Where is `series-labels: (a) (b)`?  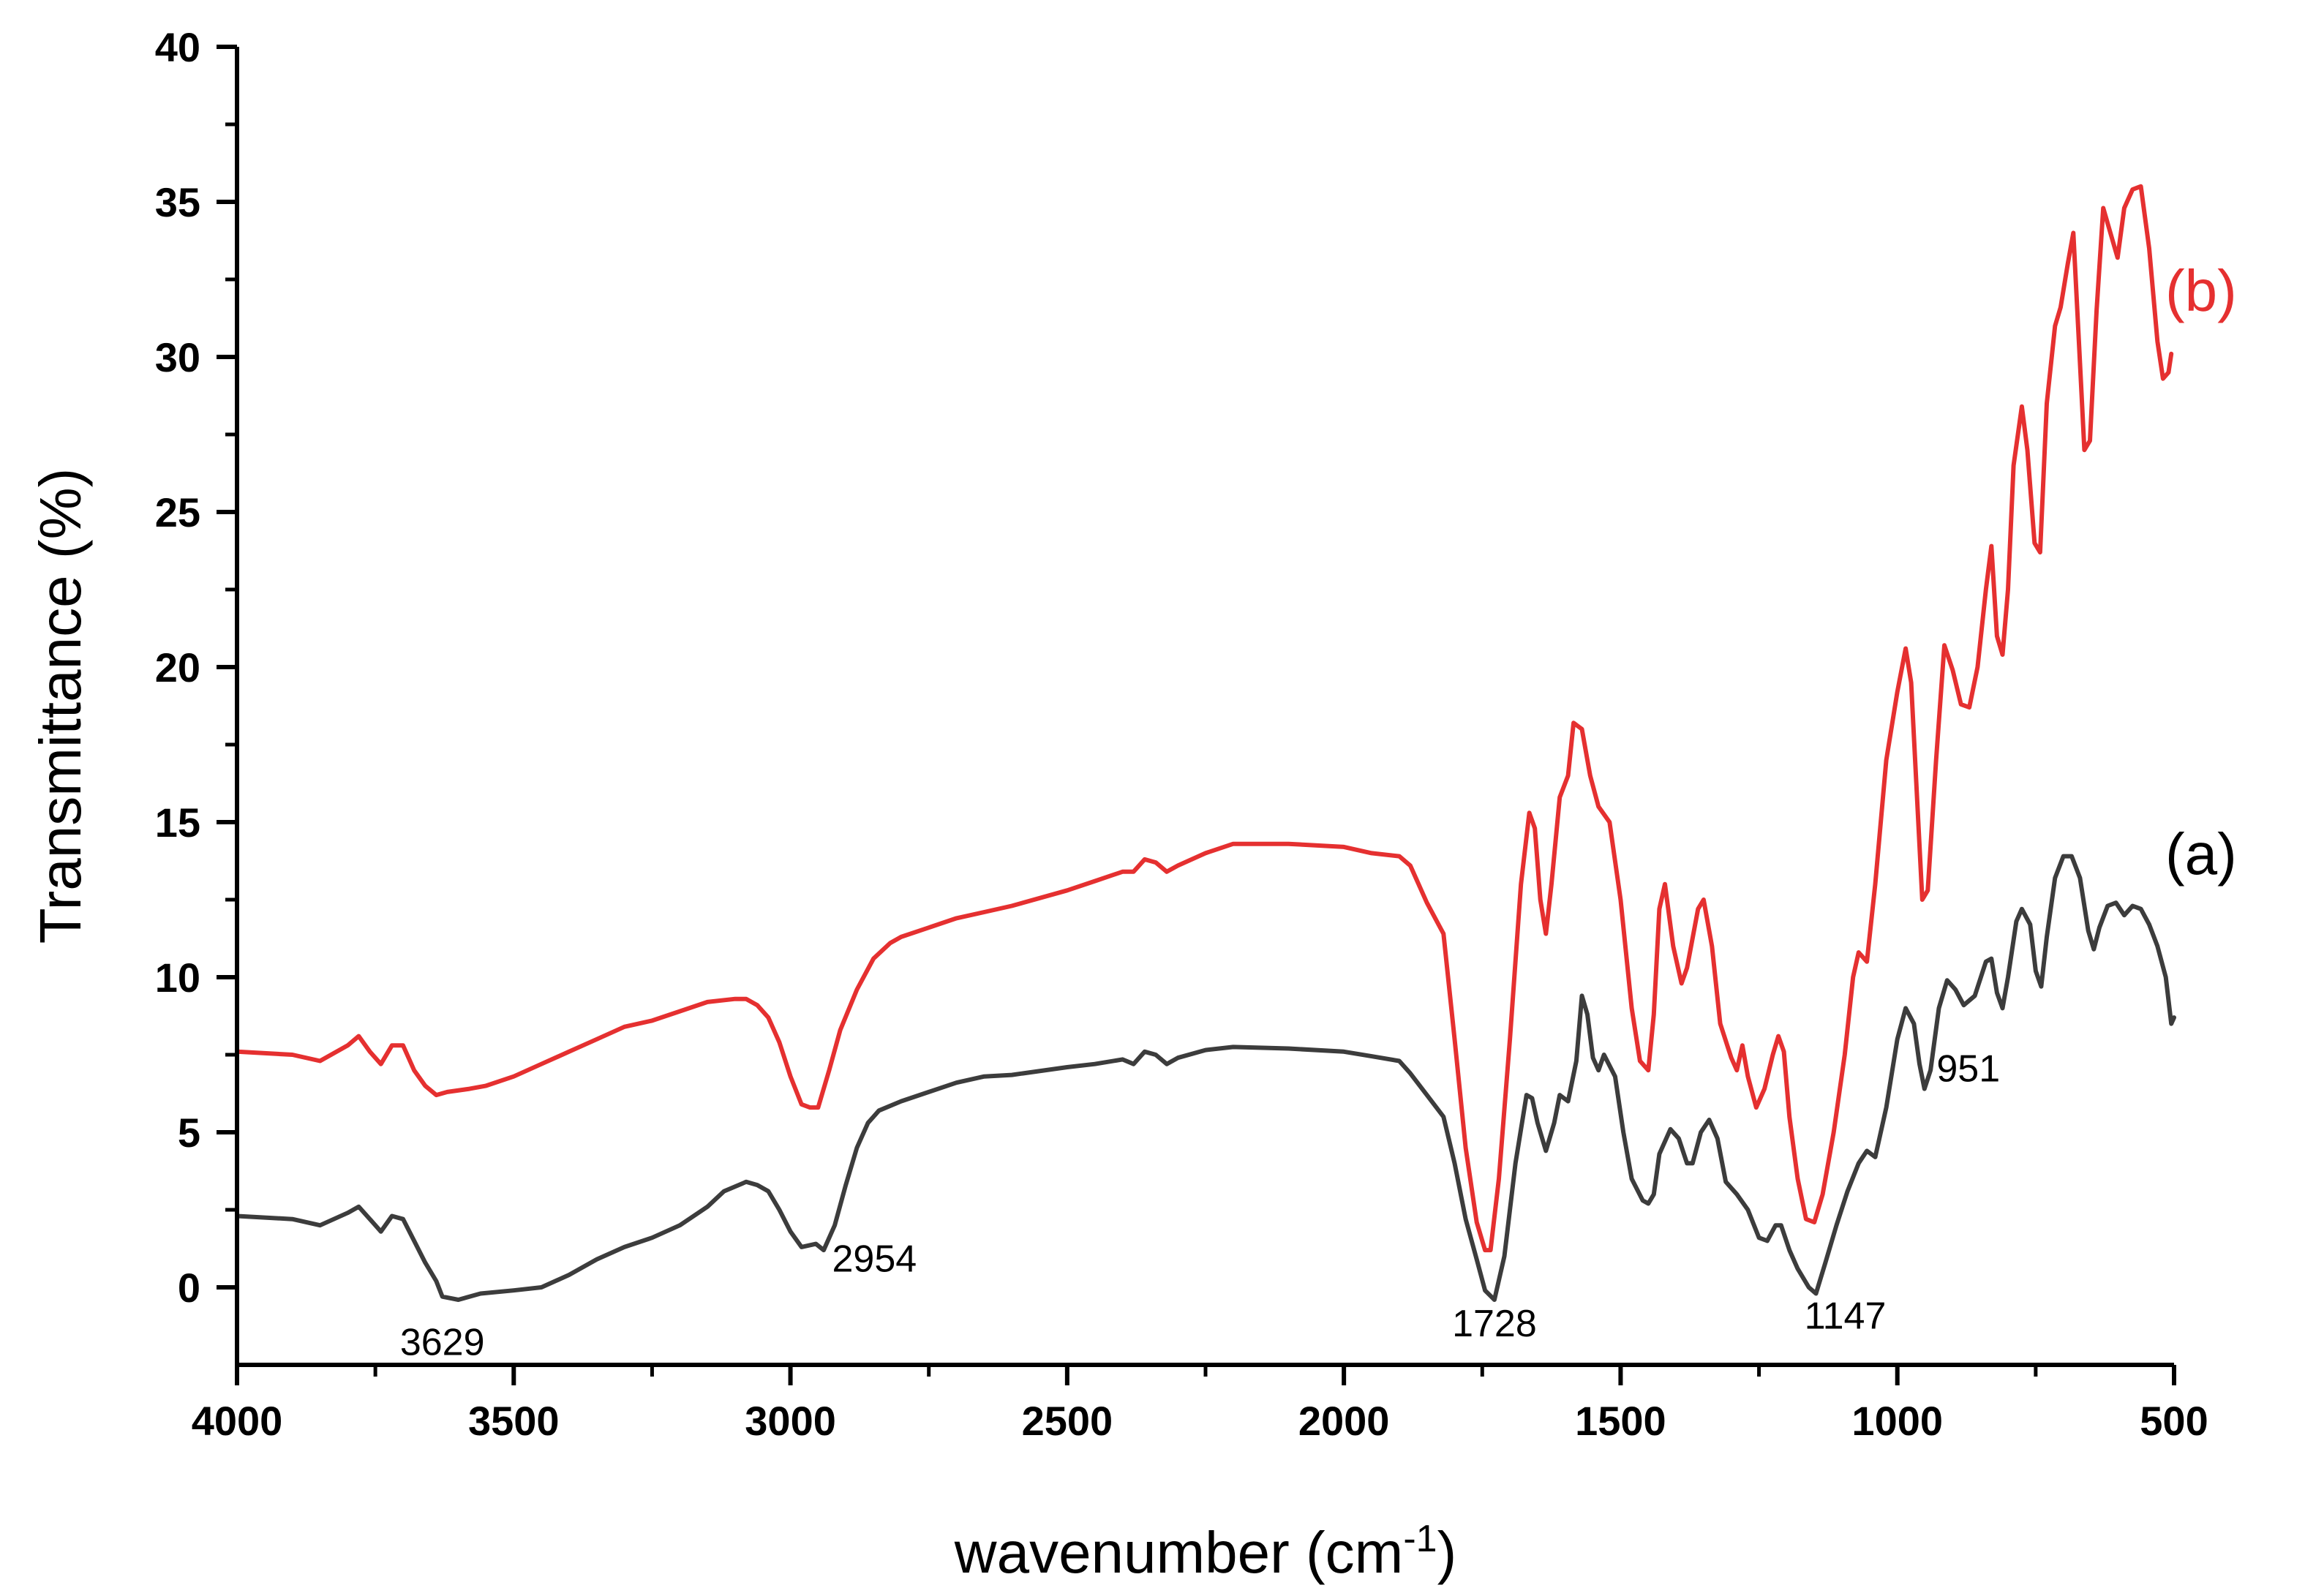 series-labels: (a) (b) is located at coordinates (2201, 572).